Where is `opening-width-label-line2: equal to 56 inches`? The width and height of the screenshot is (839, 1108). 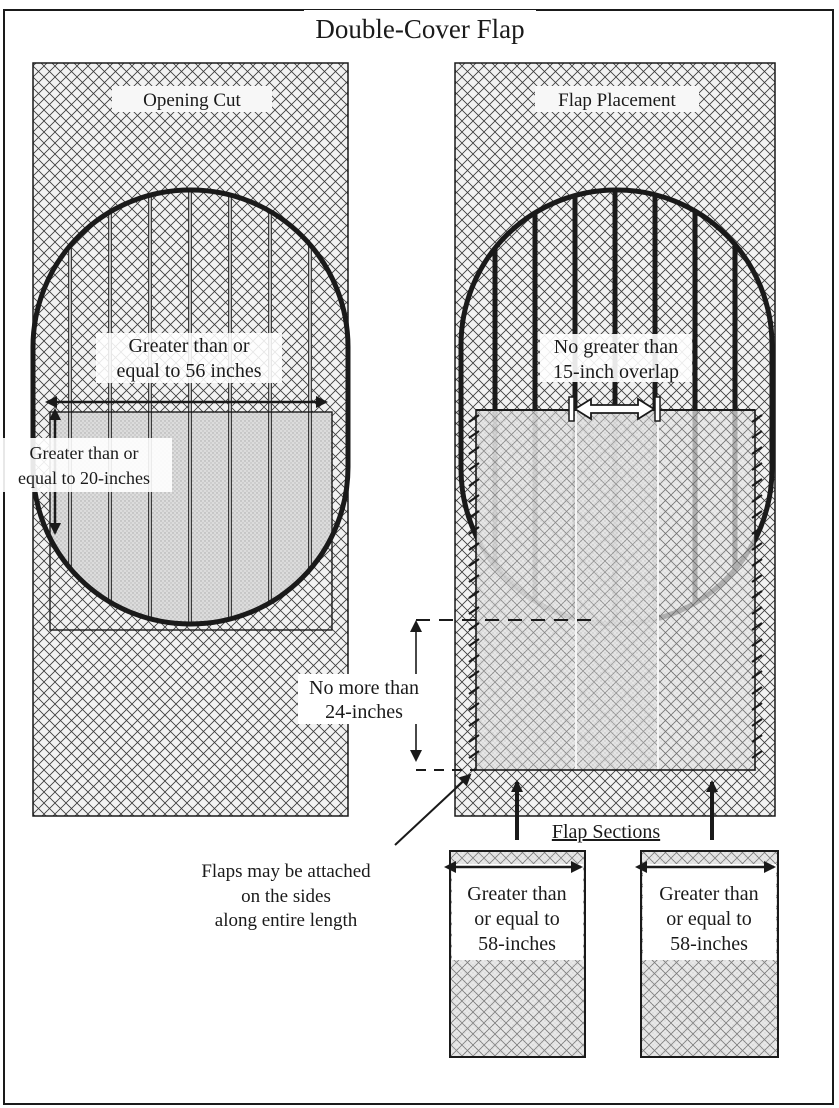 opening-width-label-line2: equal to 56 inches is located at coordinates (189, 371).